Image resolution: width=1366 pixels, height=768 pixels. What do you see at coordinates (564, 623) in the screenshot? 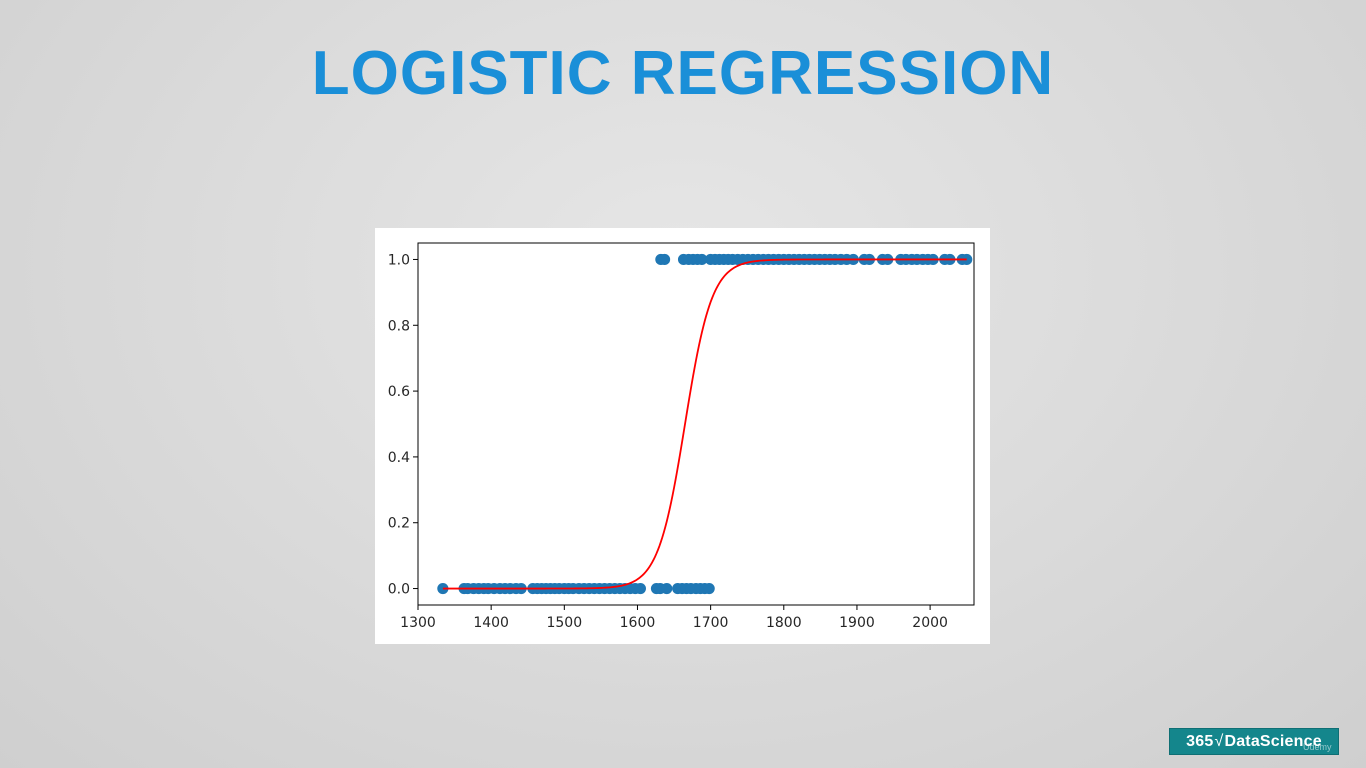
I see `x-tick-label: 1500` at bounding box center [564, 623].